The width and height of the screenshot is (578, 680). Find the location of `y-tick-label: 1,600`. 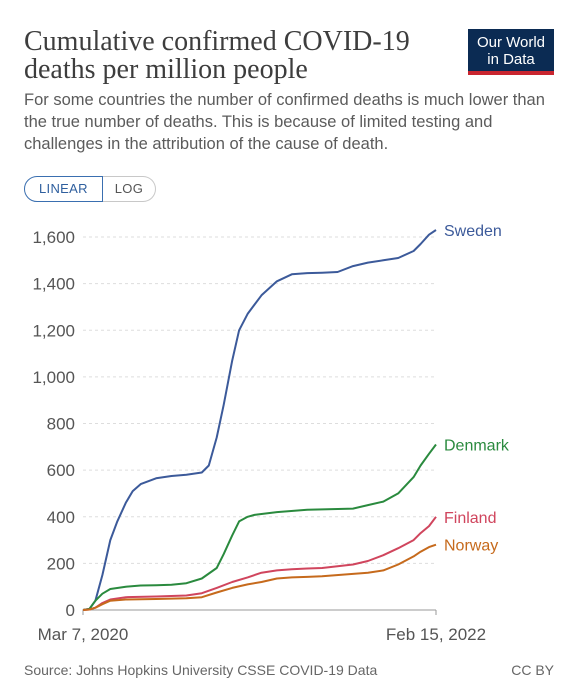

y-tick-label: 1,600 is located at coordinates (53, 237).